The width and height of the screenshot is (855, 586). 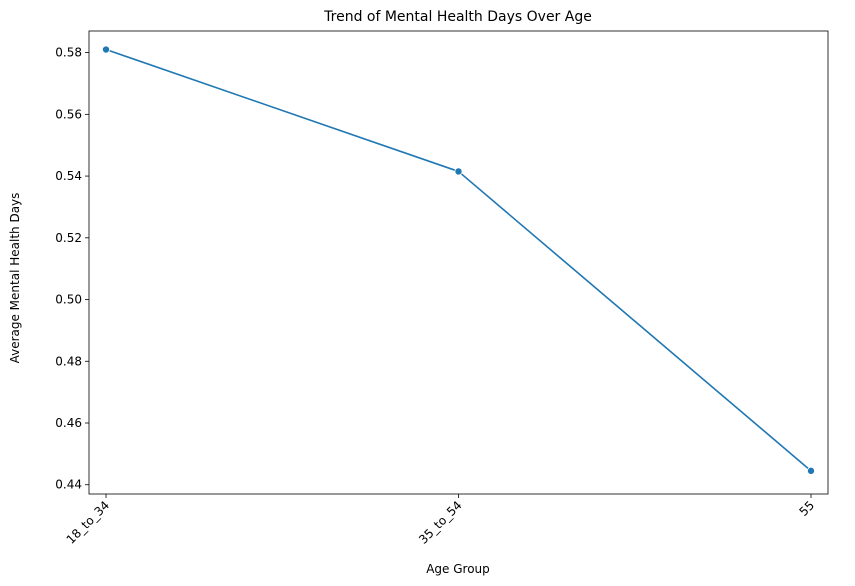 I want to click on y-tick-label: 0.52, so click(x=68, y=238).